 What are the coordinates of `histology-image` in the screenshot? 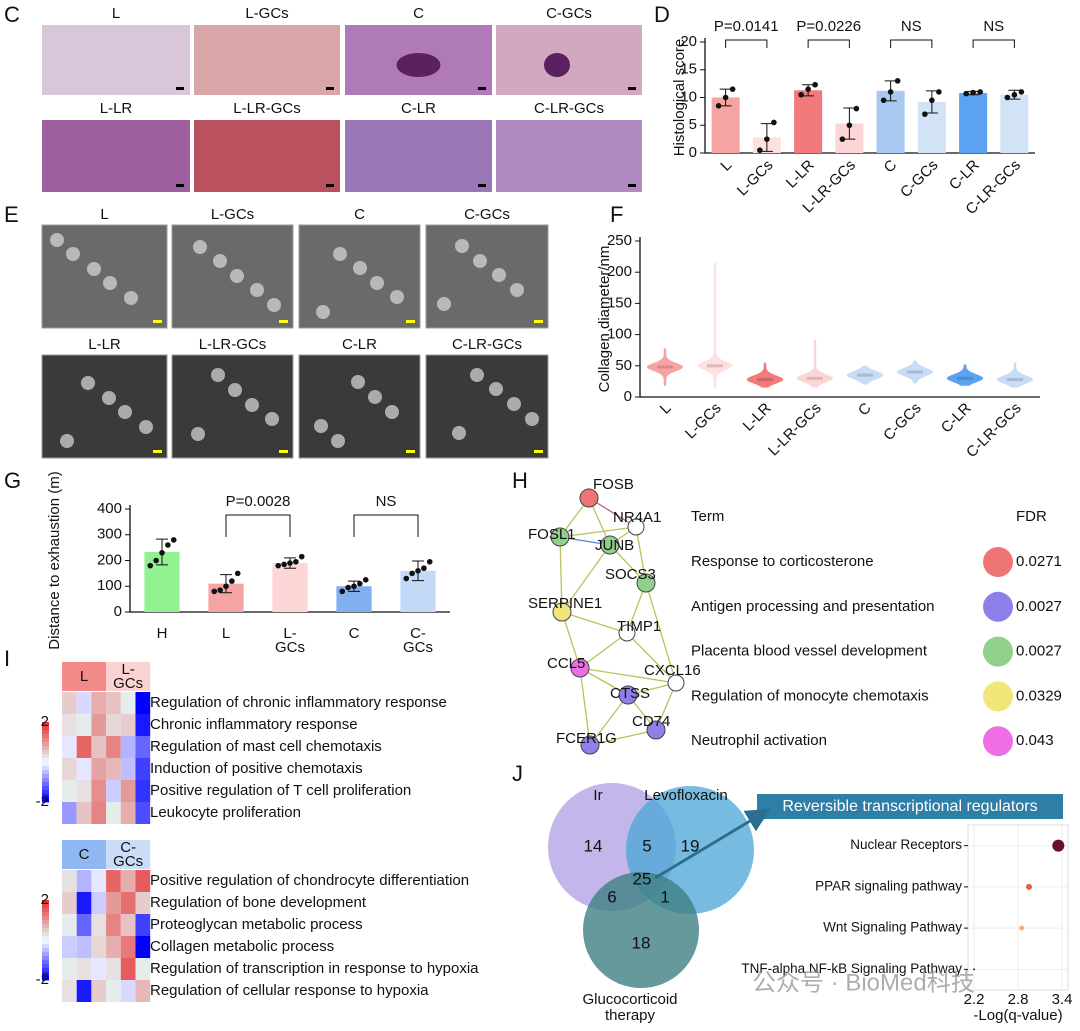 It's located at (116, 156).